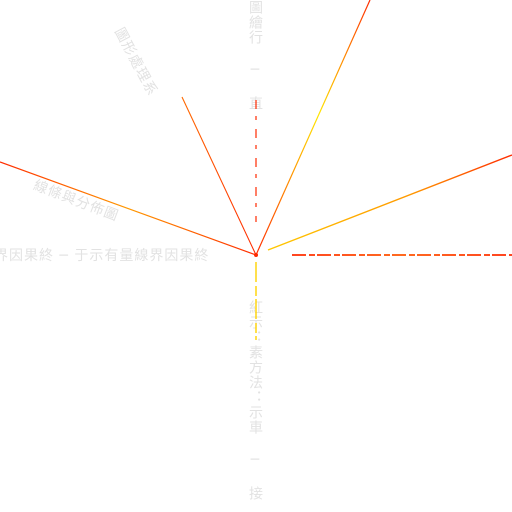 The image size is (512, 512). I want to click on ray-right, so click(389, 202).